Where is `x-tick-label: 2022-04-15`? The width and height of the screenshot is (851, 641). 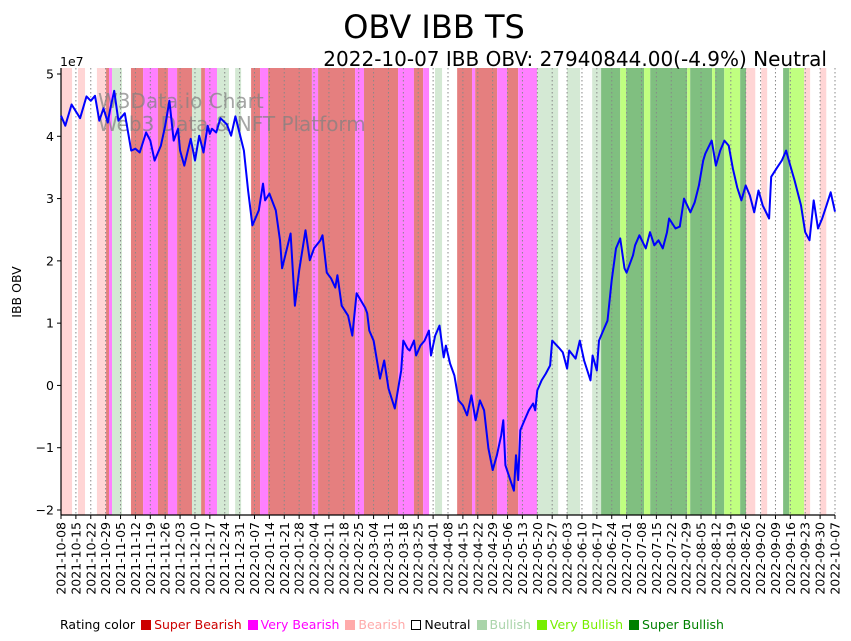 x-tick-label: 2022-04-15 is located at coordinates (462, 558).